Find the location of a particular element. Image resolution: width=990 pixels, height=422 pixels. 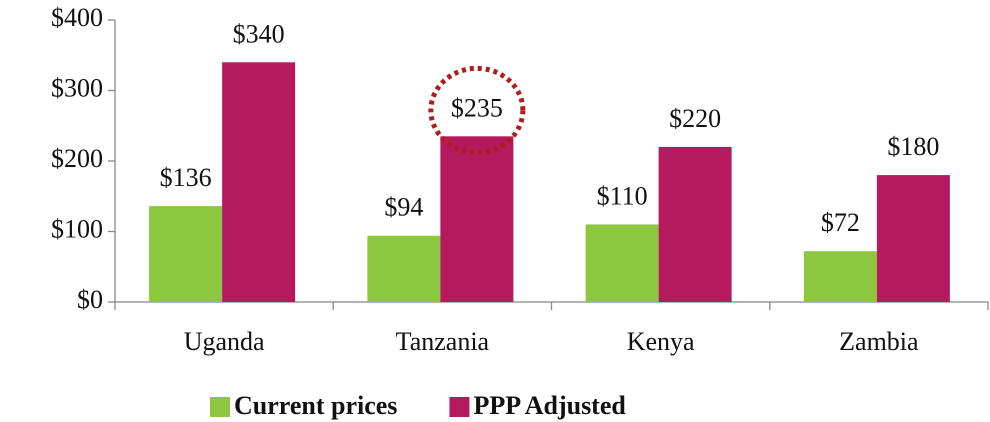

x-tick-label: Uganda is located at coordinates (224, 341).